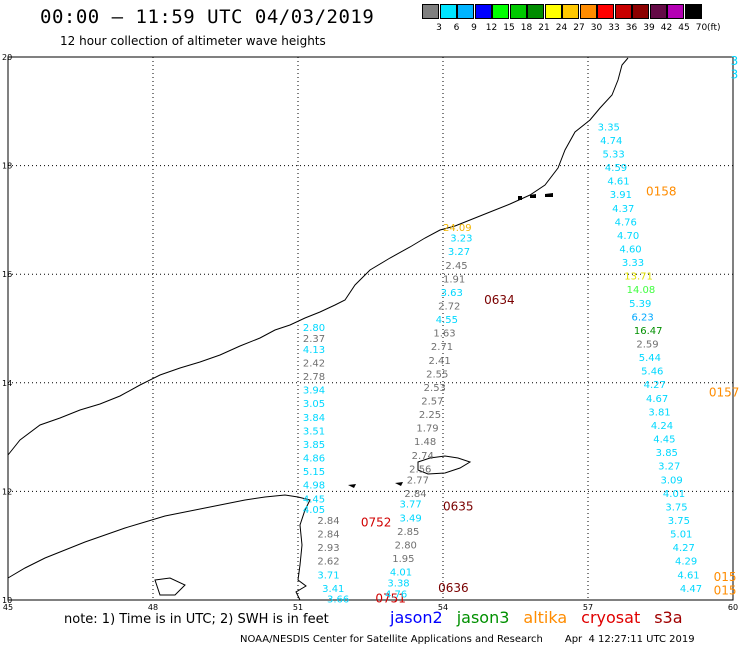  I want to click on latitude-tick-label: 10, so click(7, 600).